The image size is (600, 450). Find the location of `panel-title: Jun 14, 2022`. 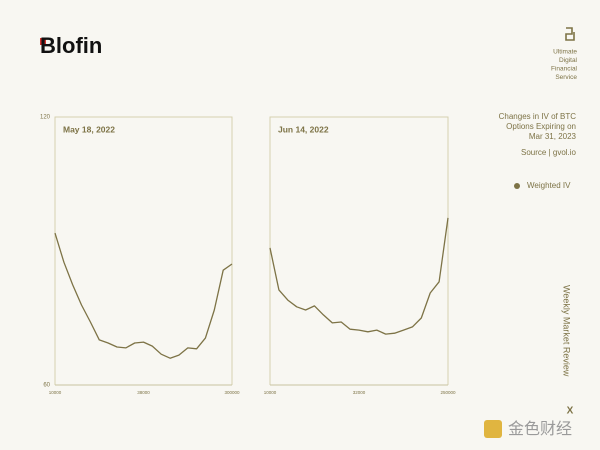

panel-title: Jun 14, 2022 is located at coordinates (303, 129).